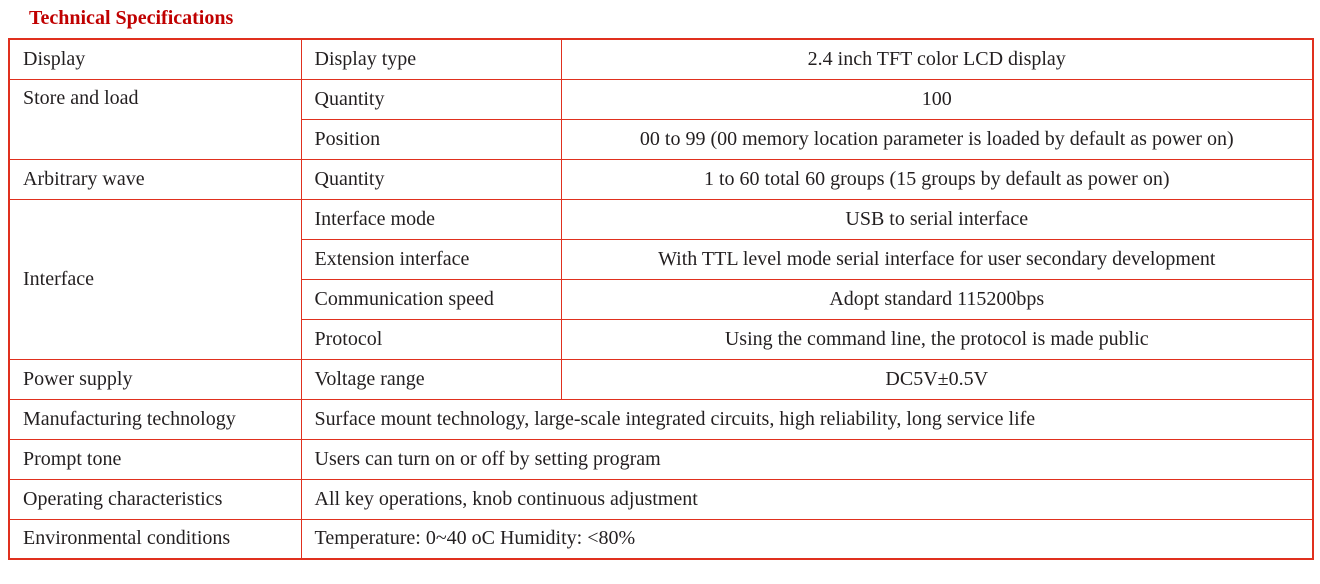 This screenshot has width=1320, height=584. What do you see at coordinates (937, 99) in the screenshot?
I see `value-cell: 100` at bounding box center [937, 99].